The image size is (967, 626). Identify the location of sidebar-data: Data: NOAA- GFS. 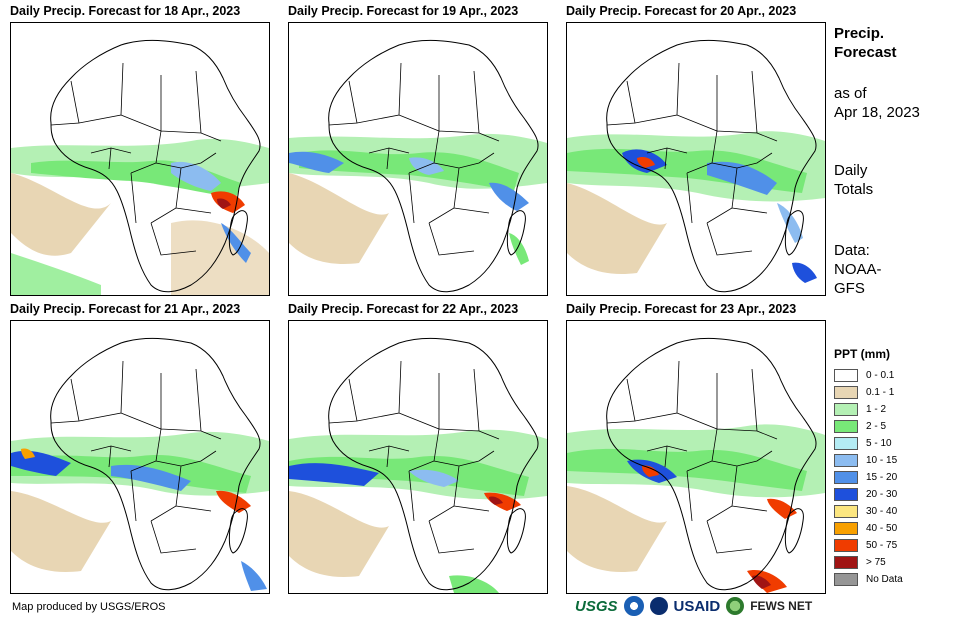
(858, 269).